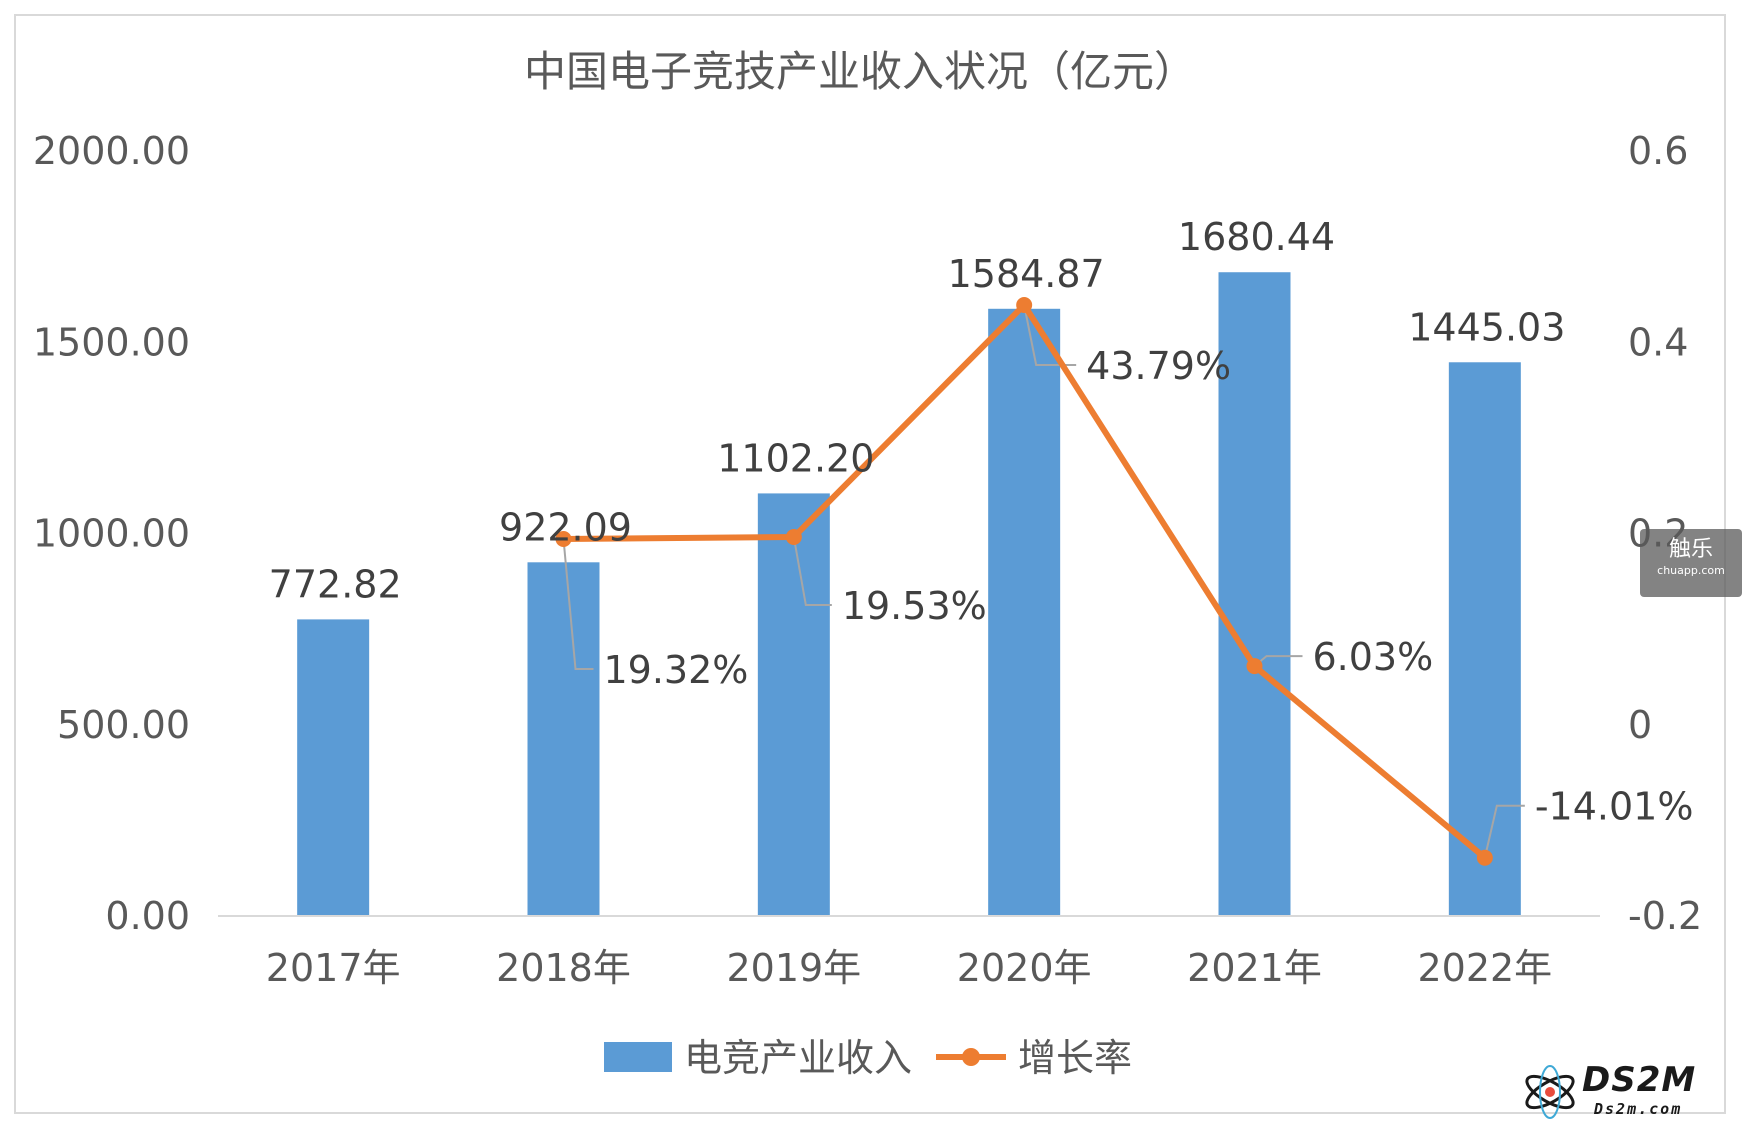 This screenshot has height=1128, width=1742. What do you see at coordinates (1373, 657) in the screenshot?
I see `growth-rate-label: 6.03%` at bounding box center [1373, 657].